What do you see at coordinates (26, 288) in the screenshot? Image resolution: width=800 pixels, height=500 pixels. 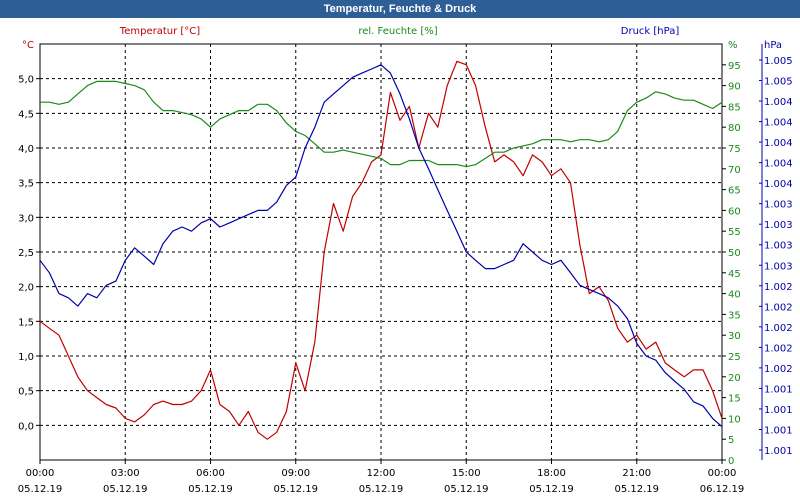 I see `left-tick-label: 2,0` at bounding box center [26, 288].